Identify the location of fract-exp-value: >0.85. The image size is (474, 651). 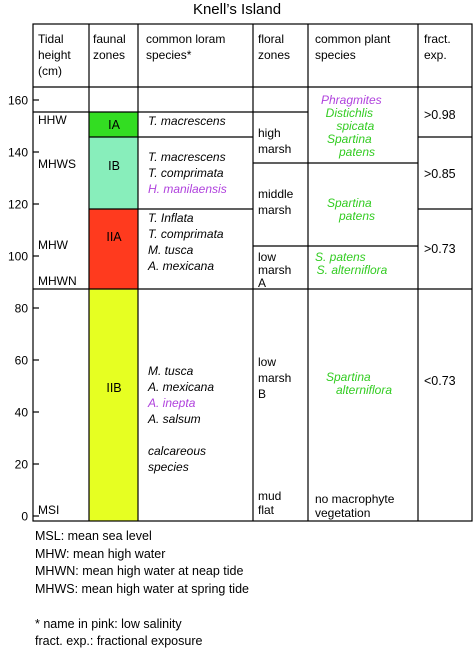
(440, 174).